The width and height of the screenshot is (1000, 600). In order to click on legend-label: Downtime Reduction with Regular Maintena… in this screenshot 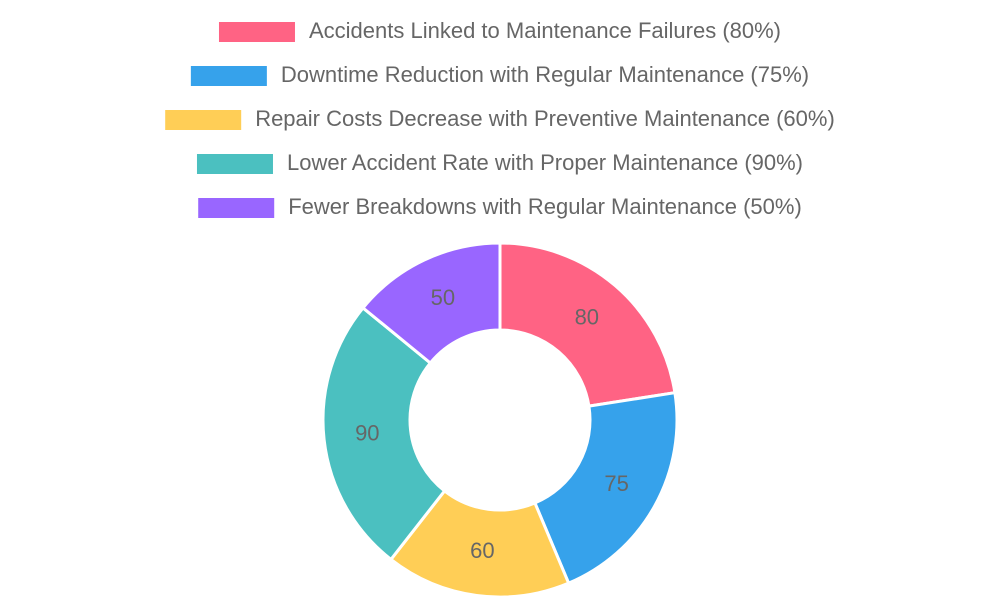, I will do `click(545, 74)`.